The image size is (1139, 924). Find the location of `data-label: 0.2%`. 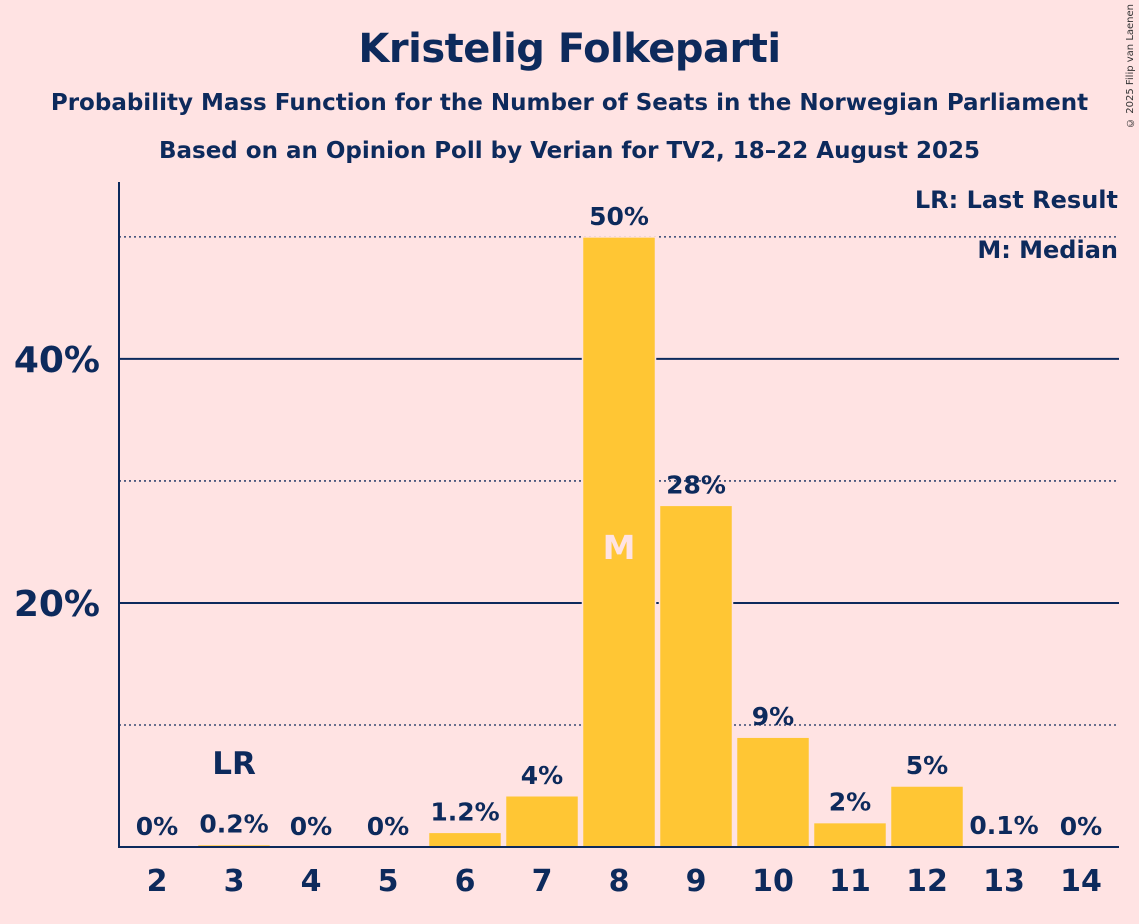

data-label: 0.2% is located at coordinates (233, 824).